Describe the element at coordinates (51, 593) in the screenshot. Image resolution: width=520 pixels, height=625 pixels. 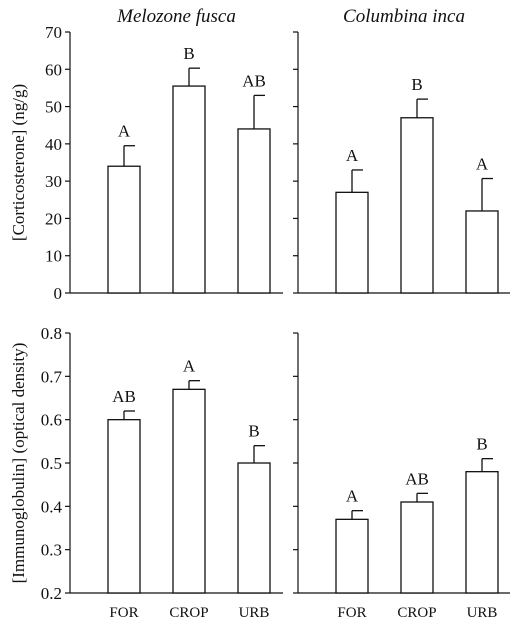
I see `y-tick-label: 0.2` at that location.